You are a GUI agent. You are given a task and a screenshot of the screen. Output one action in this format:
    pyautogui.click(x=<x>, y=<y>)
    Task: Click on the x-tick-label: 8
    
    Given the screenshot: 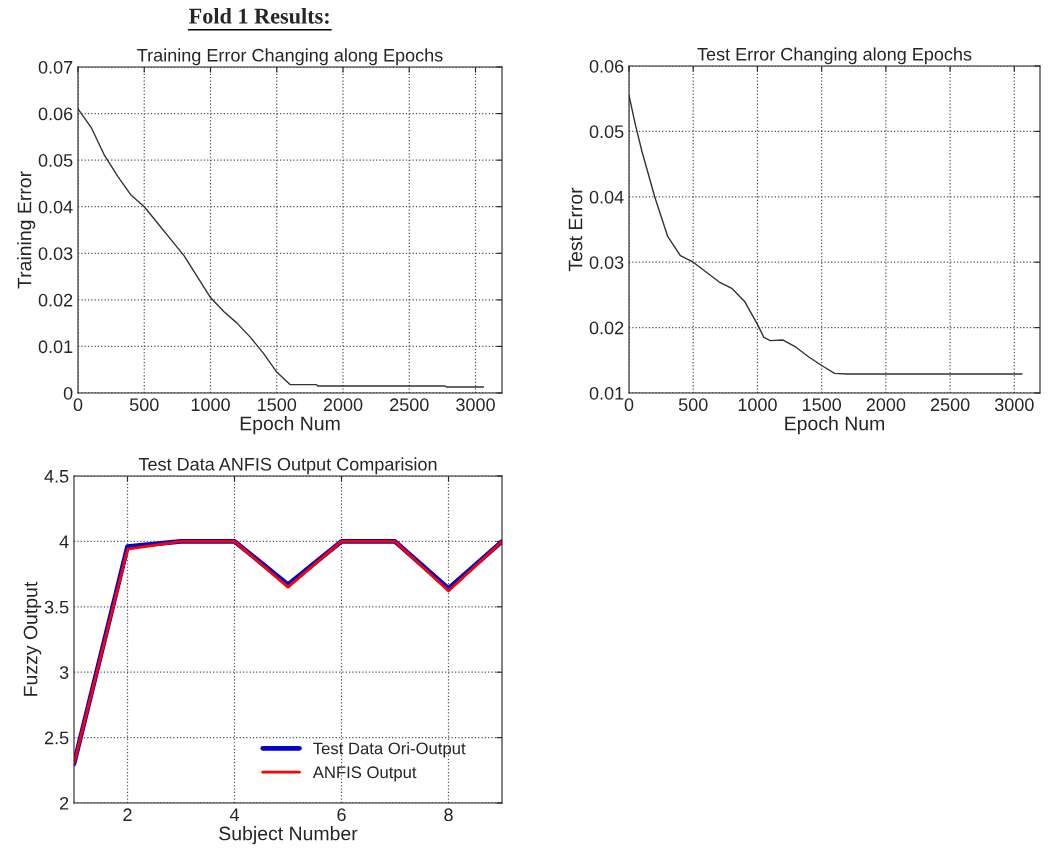 What is the action you would take?
    pyautogui.click(x=448, y=815)
    